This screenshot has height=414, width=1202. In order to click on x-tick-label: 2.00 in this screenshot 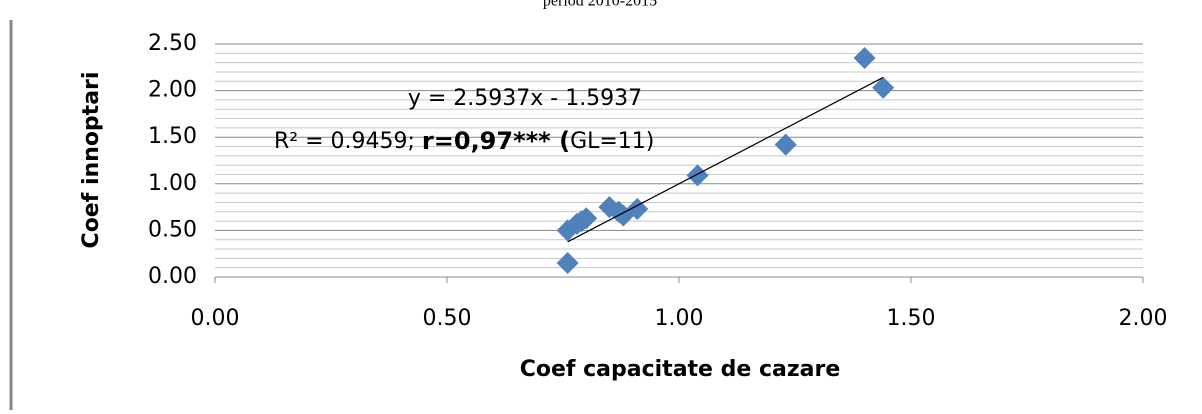, I will do `click(1143, 318)`.